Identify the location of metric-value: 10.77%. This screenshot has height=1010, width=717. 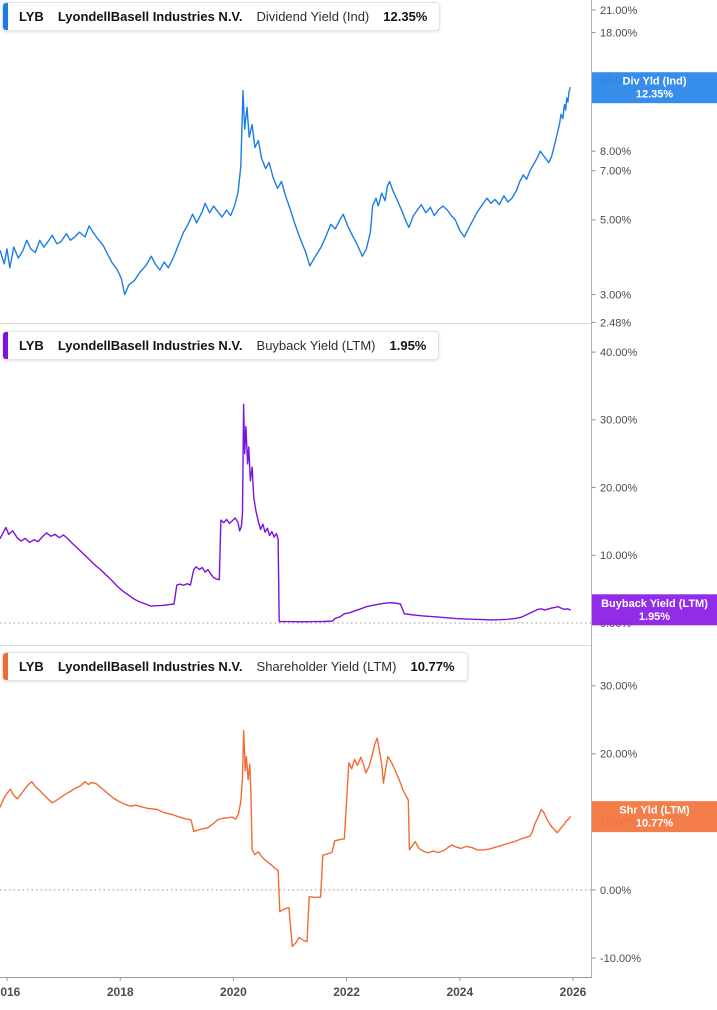
(432, 666).